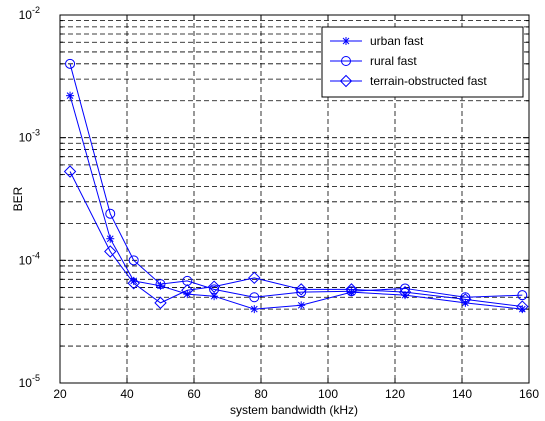 The height and width of the screenshot is (421, 545). I want to click on legend-entry: terrain-obstructed fast, so click(408, 81).